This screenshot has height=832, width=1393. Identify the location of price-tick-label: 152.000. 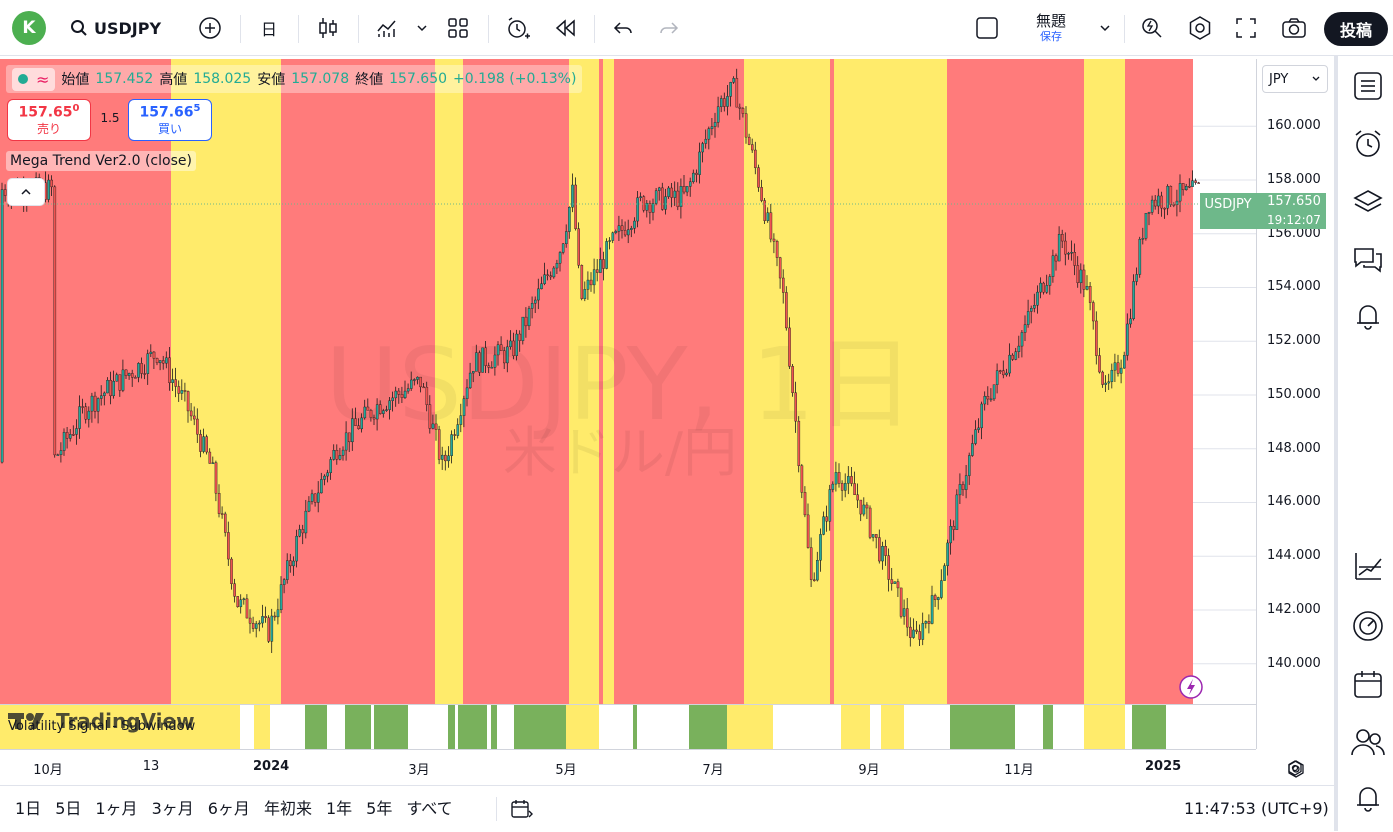
(1294, 341).